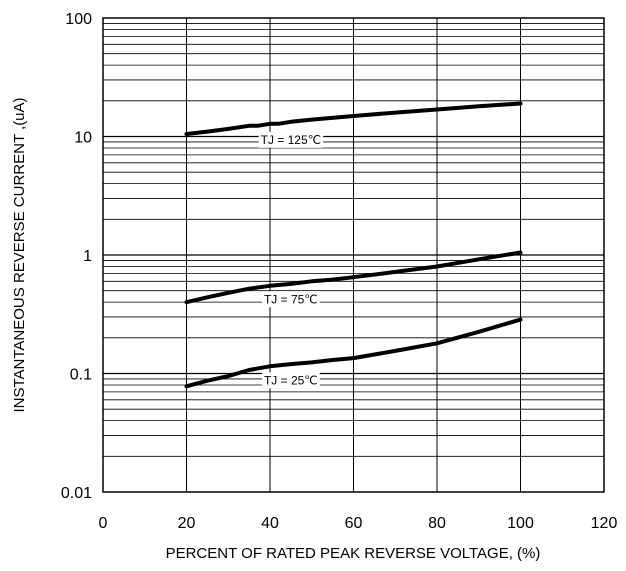 Image resolution: width=626 pixels, height=571 pixels. Describe the element at coordinates (76, 493) in the screenshot. I see `y-tick-label: 0.01` at that location.